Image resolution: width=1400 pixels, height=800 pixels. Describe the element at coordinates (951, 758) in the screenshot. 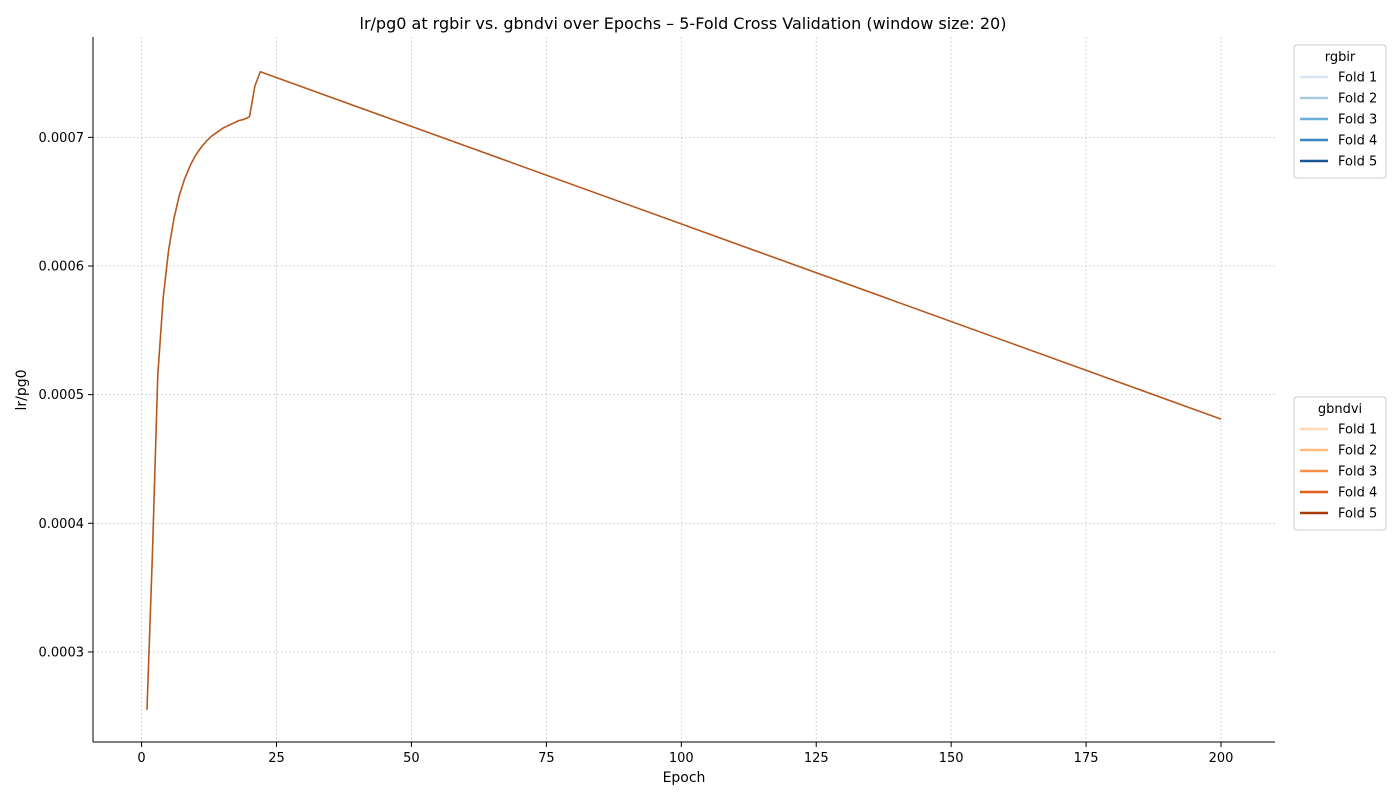

I see `x-tick-label: 150` at that location.